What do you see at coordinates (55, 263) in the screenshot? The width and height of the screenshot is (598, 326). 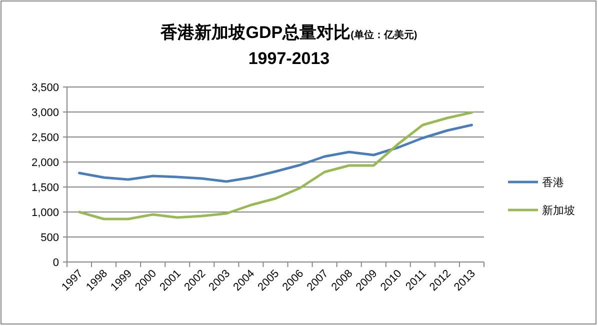 I see `y-tick-label: 0` at bounding box center [55, 263].